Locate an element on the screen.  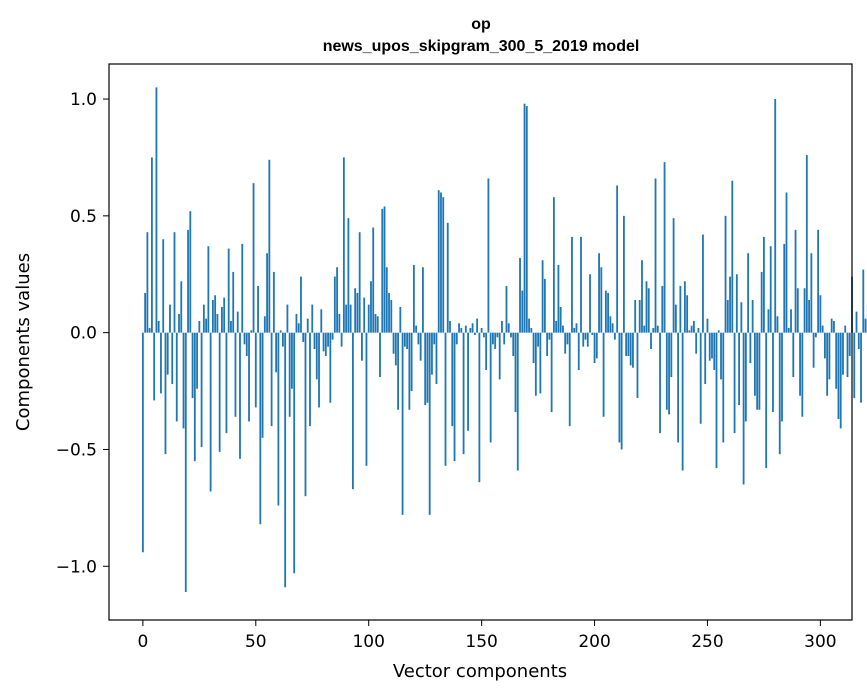
x-tick-label: 150 is located at coordinates (481, 642).